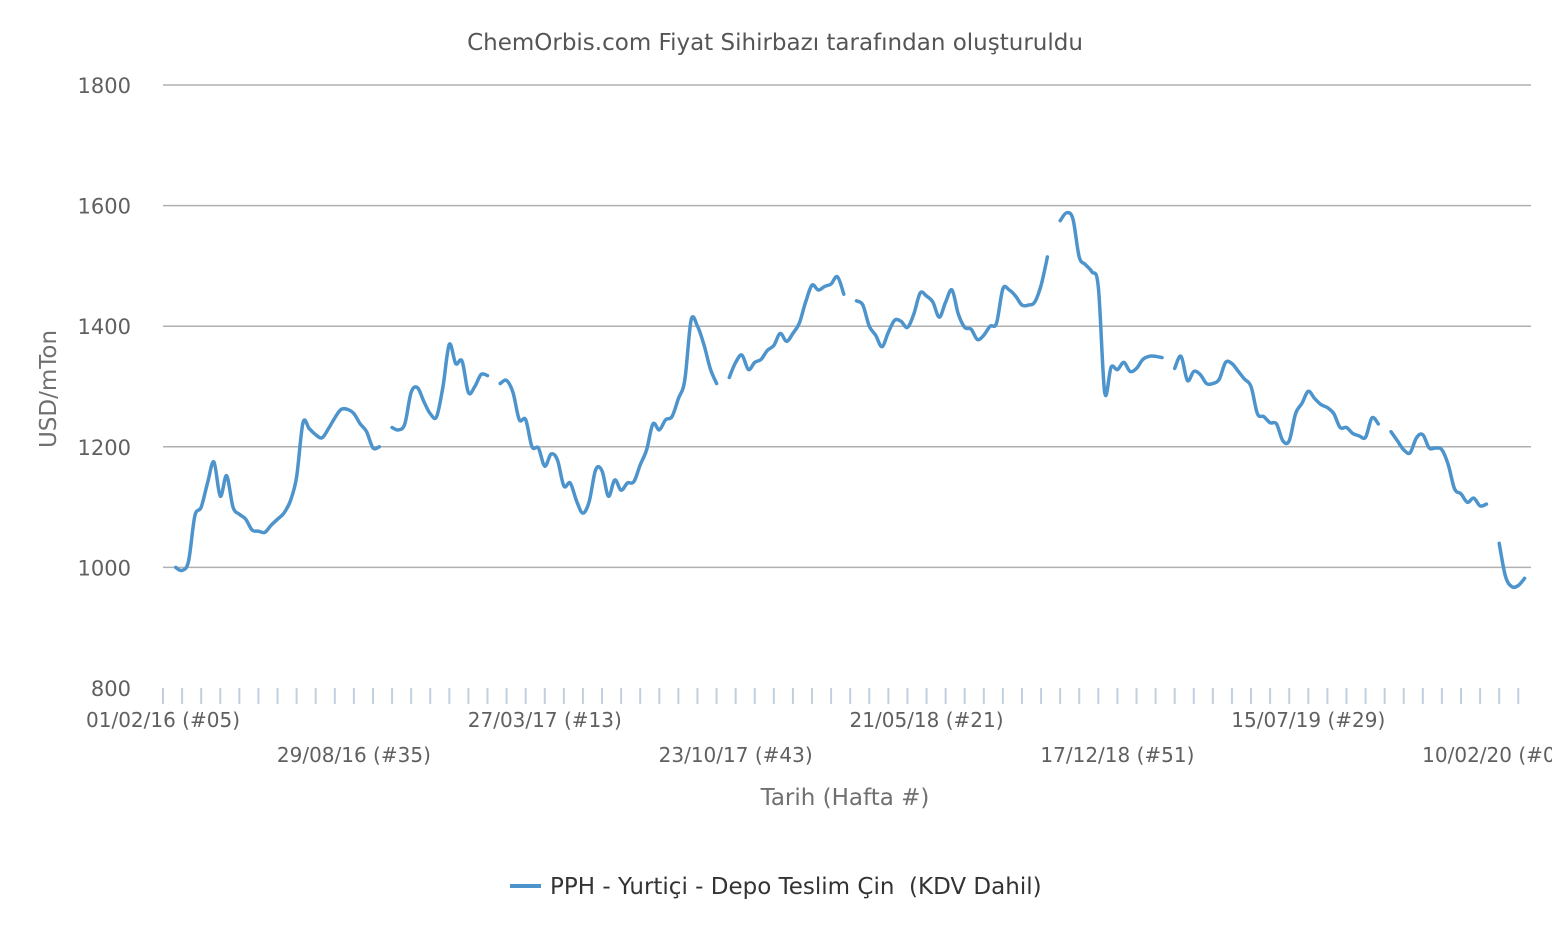 Image resolution: width=1552 pixels, height=930 pixels. What do you see at coordinates (104, 207) in the screenshot?
I see `y-tick-label: 1600` at bounding box center [104, 207].